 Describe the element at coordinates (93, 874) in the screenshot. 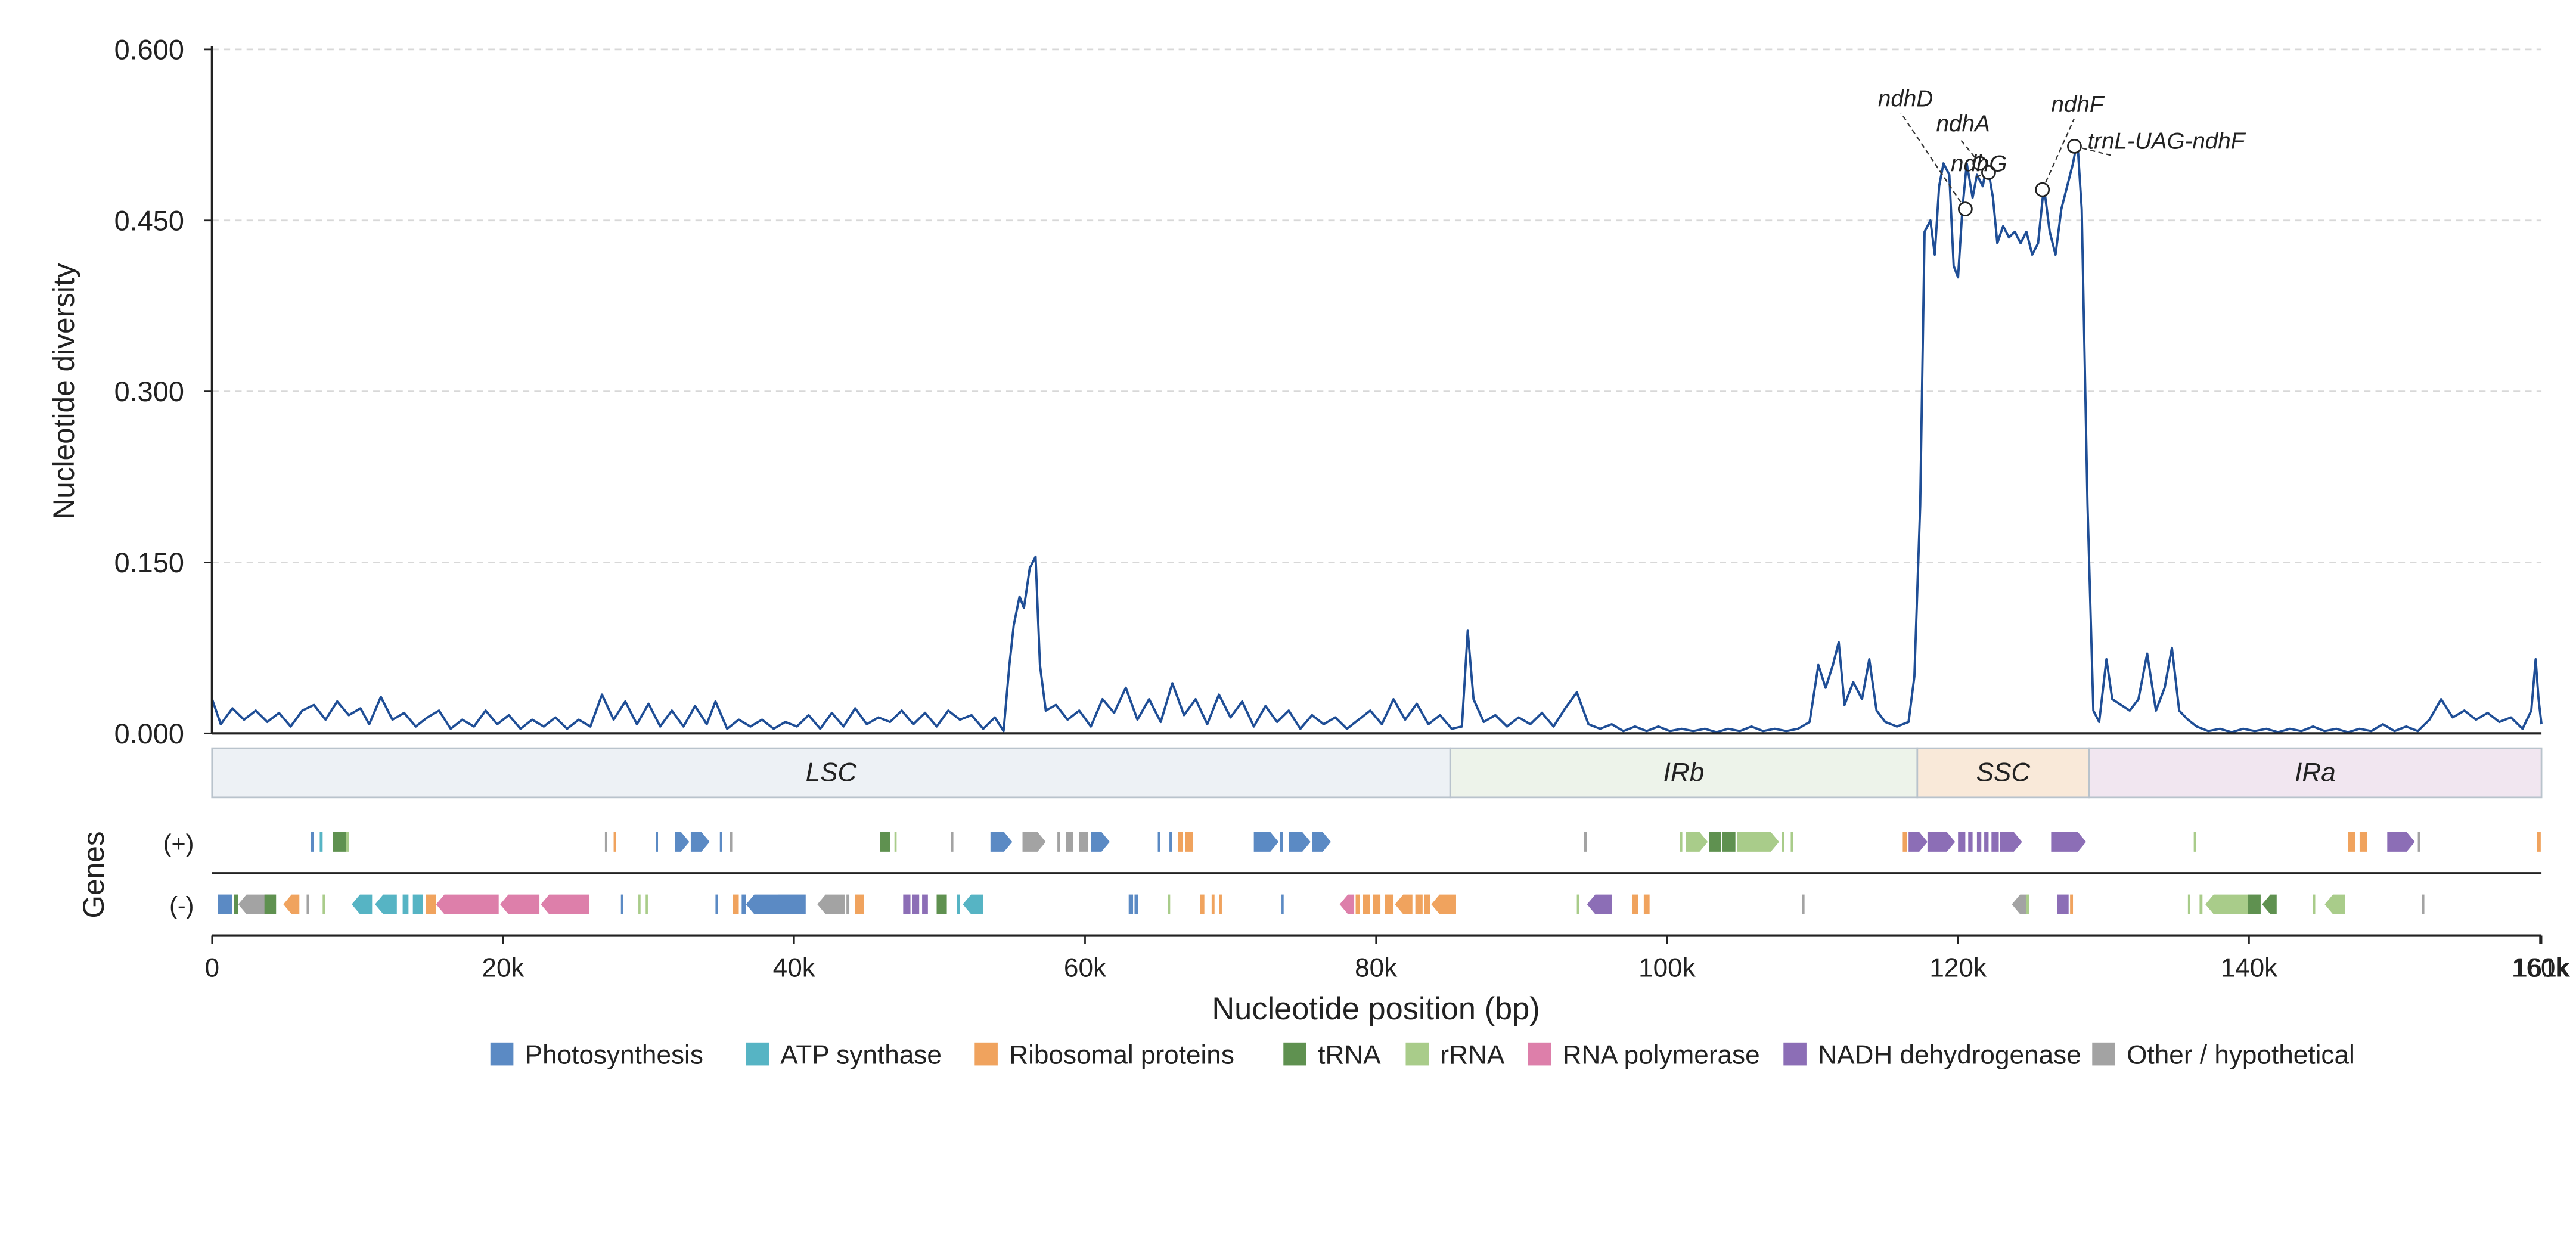

I see `genes-axis-label: Genes` at that location.